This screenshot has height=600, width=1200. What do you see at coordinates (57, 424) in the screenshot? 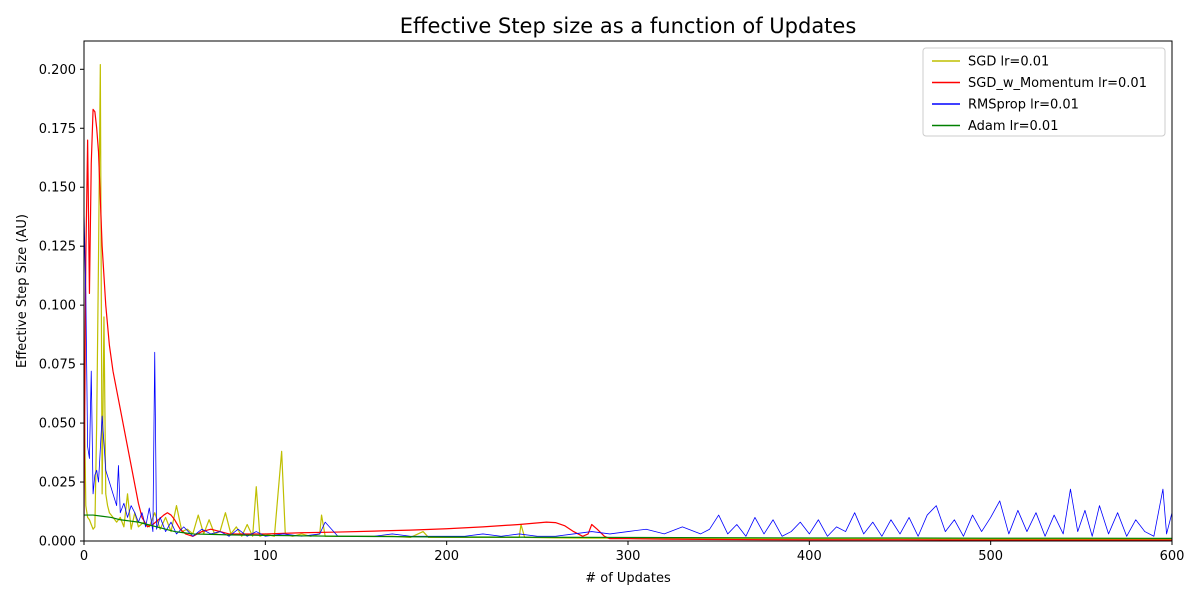
I see `y-tick-label: 0.050` at bounding box center [57, 424].